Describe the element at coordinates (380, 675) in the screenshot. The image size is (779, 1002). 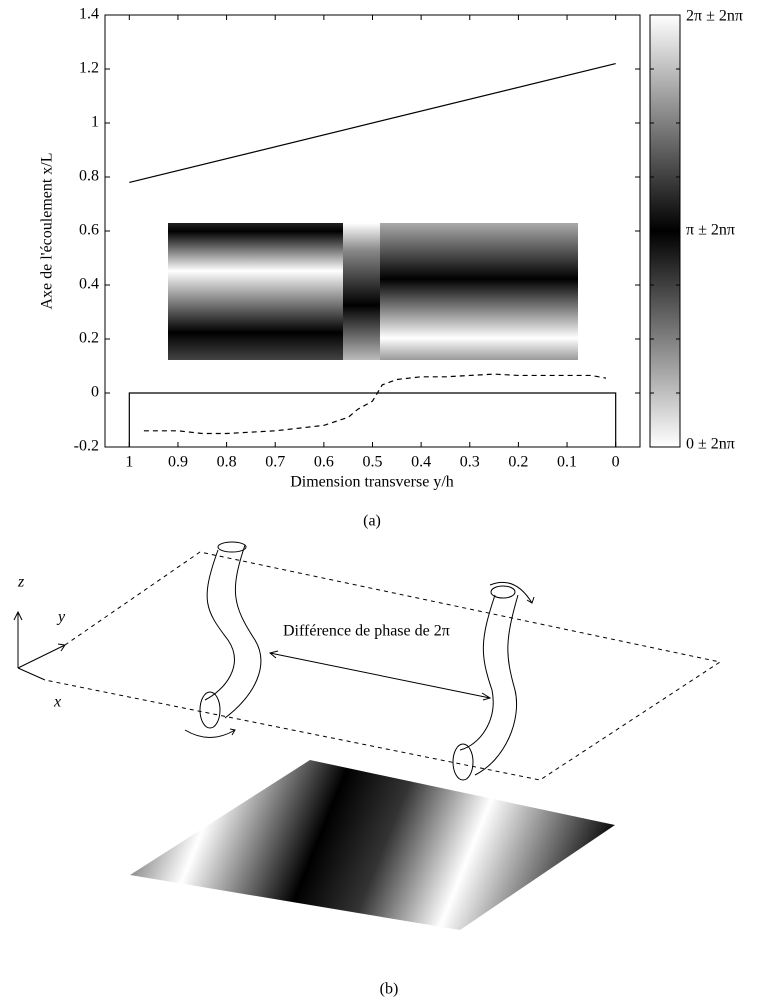
I see `phase-arrow` at that location.